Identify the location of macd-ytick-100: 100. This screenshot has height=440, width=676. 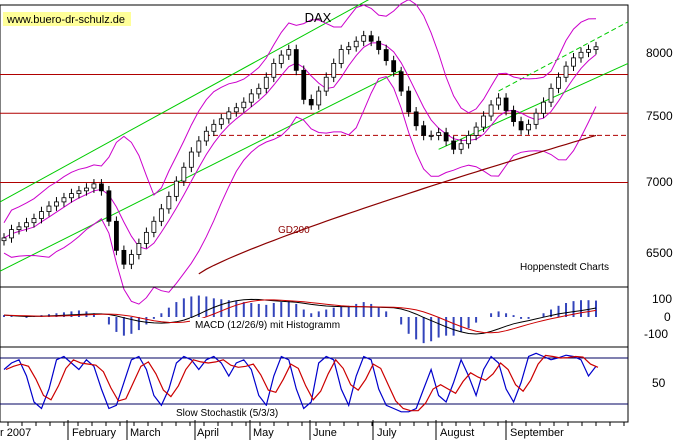
(662, 299).